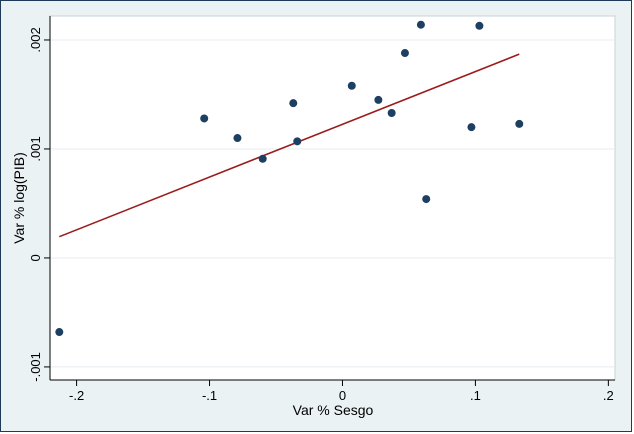 The width and height of the screenshot is (634, 434). Describe the element at coordinates (608, 395) in the screenshot. I see `x-tick-label: .2` at that location.